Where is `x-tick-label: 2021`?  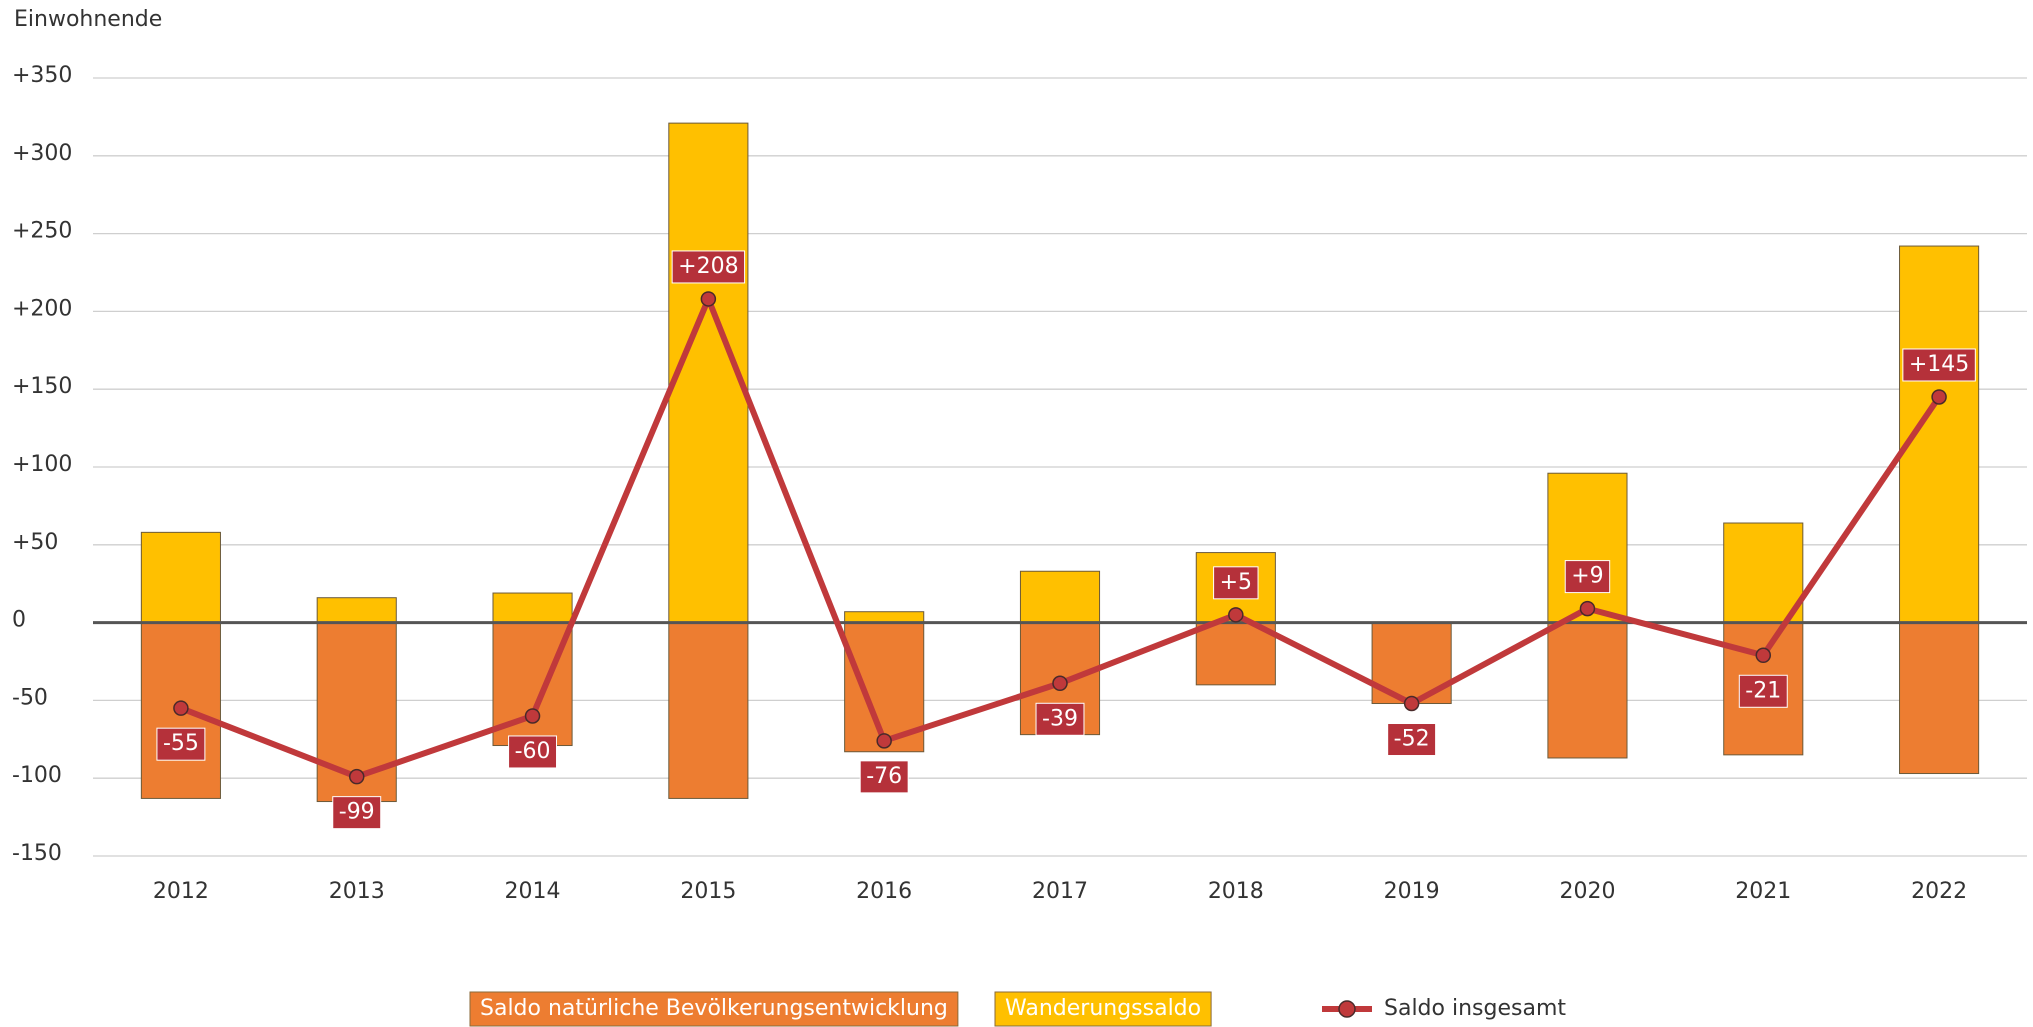 x-tick-label: 2021 is located at coordinates (1763, 891).